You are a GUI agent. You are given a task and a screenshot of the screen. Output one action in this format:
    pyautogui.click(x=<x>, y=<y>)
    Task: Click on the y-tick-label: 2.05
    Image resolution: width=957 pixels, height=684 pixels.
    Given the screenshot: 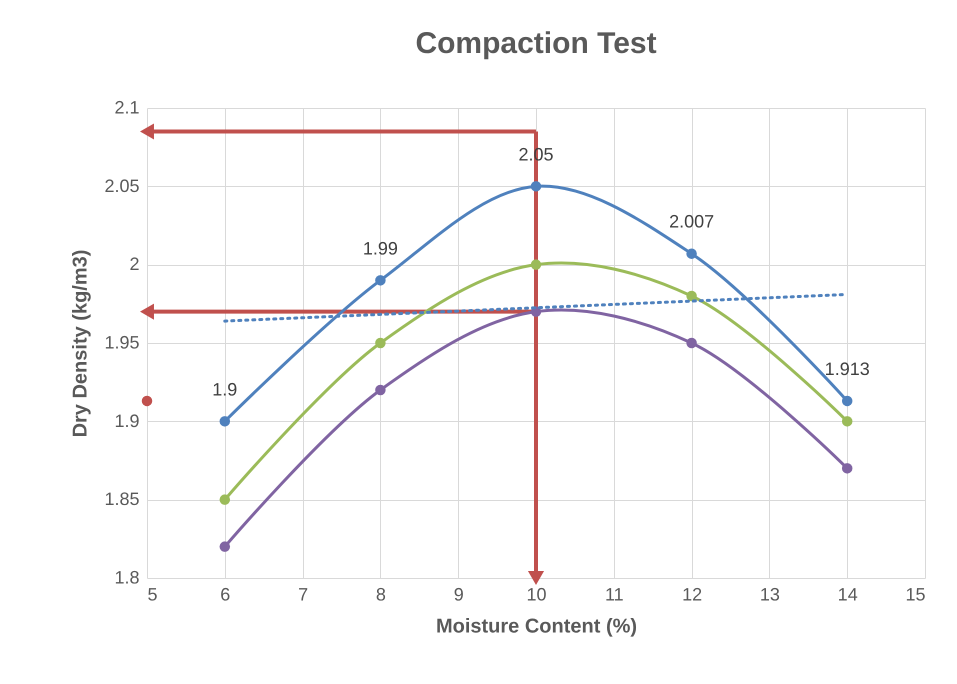 What is the action you would take?
    pyautogui.click(x=122, y=186)
    